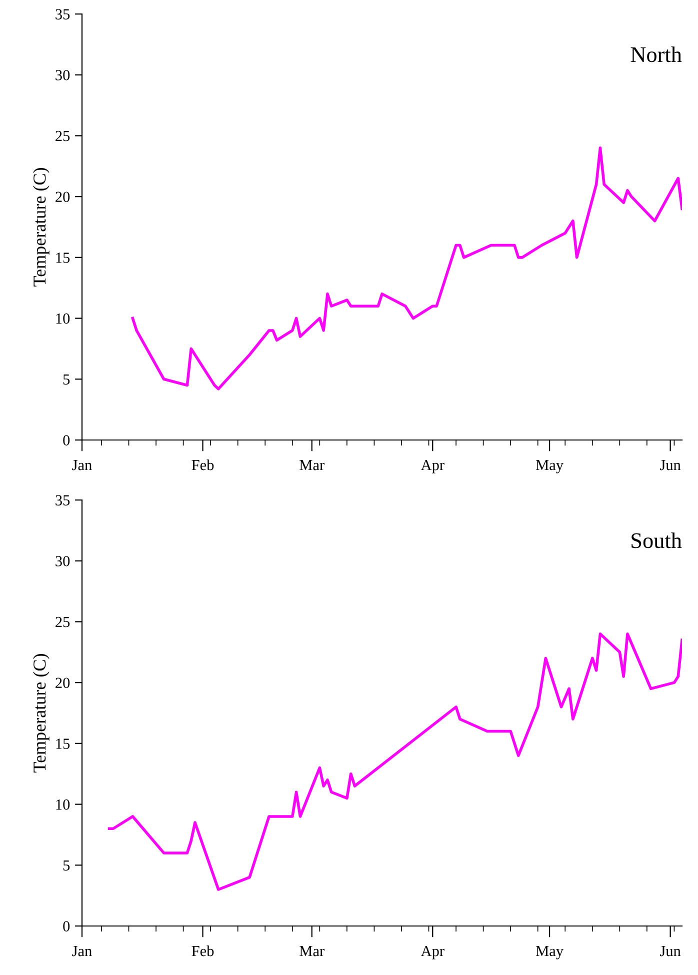  Describe the element at coordinates (657, 540) in the screenshot. I see `text: South` at that location.